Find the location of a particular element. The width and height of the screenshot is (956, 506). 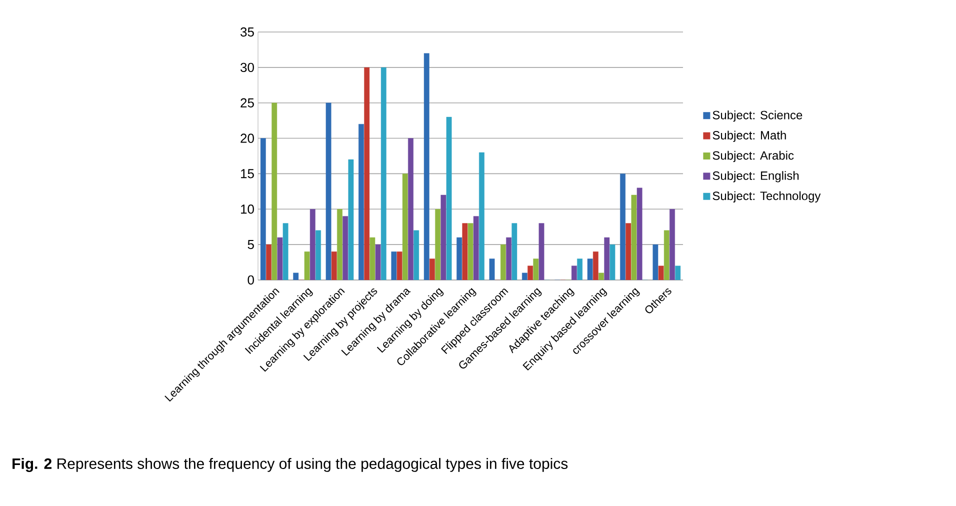

legend-label: Subject: Math is located at coordinates (749, 136).